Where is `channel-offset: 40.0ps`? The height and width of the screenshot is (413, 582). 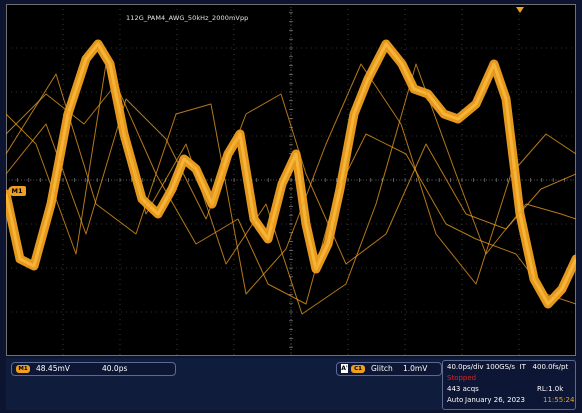 channel-offset: 40.0ps is located at coordinates (115, 368).